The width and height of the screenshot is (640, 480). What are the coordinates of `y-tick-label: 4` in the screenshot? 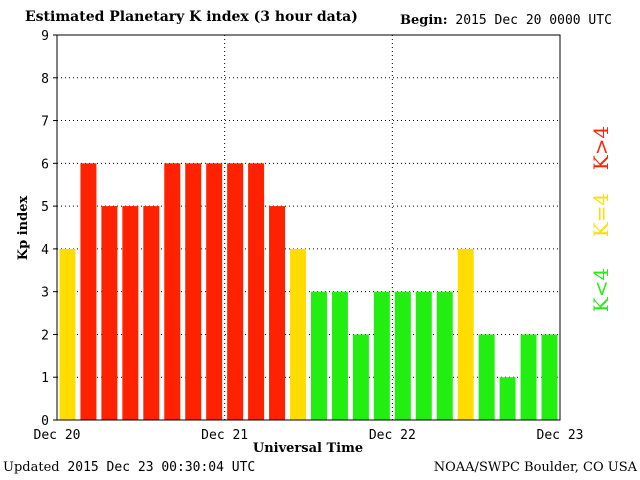 It's located at (45, 250).